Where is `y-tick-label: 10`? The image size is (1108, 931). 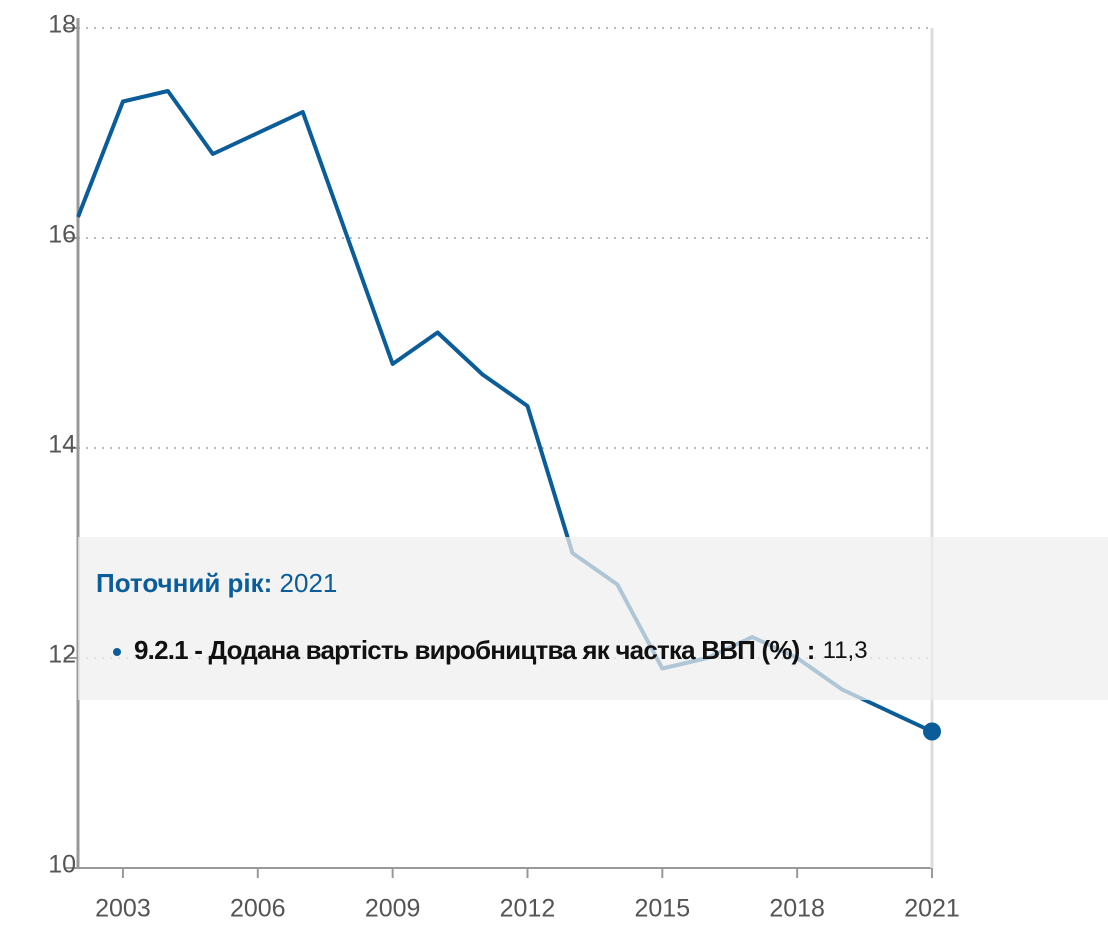 y-tick-label: 10 is located at coordinates (62, 865).